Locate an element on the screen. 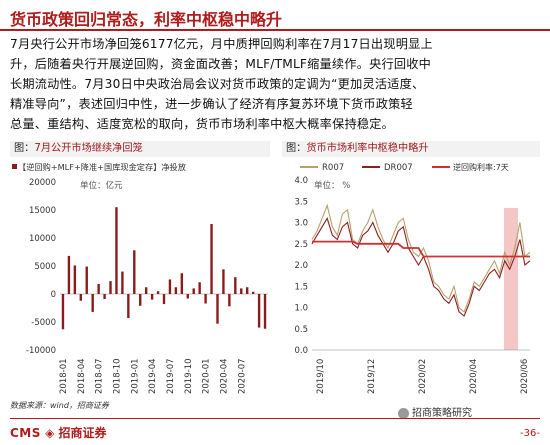 This screenshot has width=550, height=445. y-tick-label: 3.0 is located at coordinates (301, 224).